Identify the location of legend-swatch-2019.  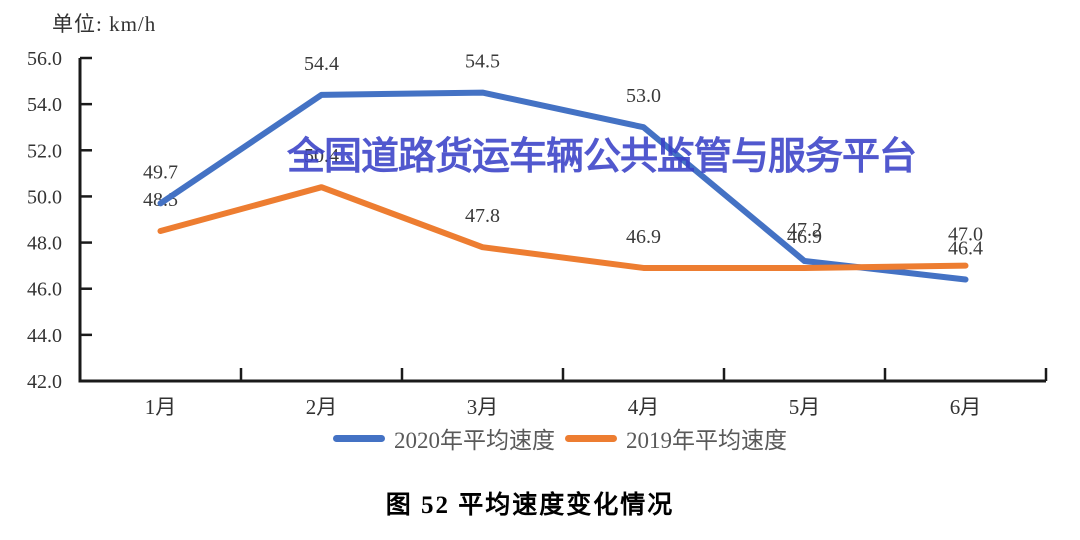
(591, 438).